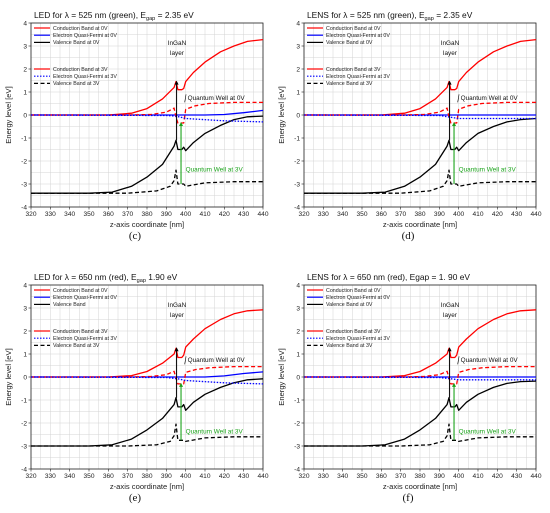 Image resolution: width=550 pixels, height=513 pixels. Describe the element at coordinates (298, 115) in the screenshot. I see `y-tick-label: 0` at that location.